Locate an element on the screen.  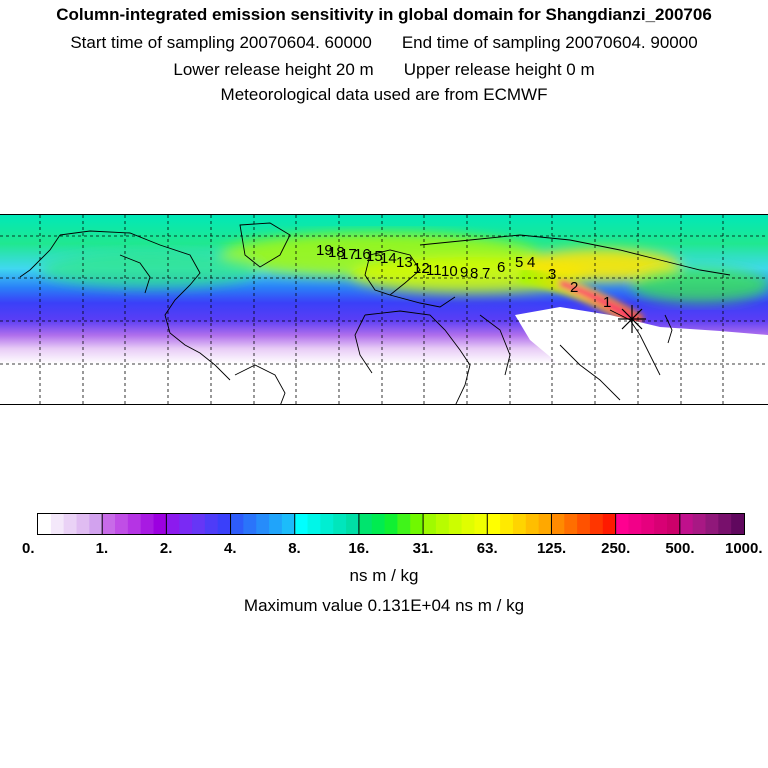
traj-label-8: 8 is located at coordinates (474, 273).